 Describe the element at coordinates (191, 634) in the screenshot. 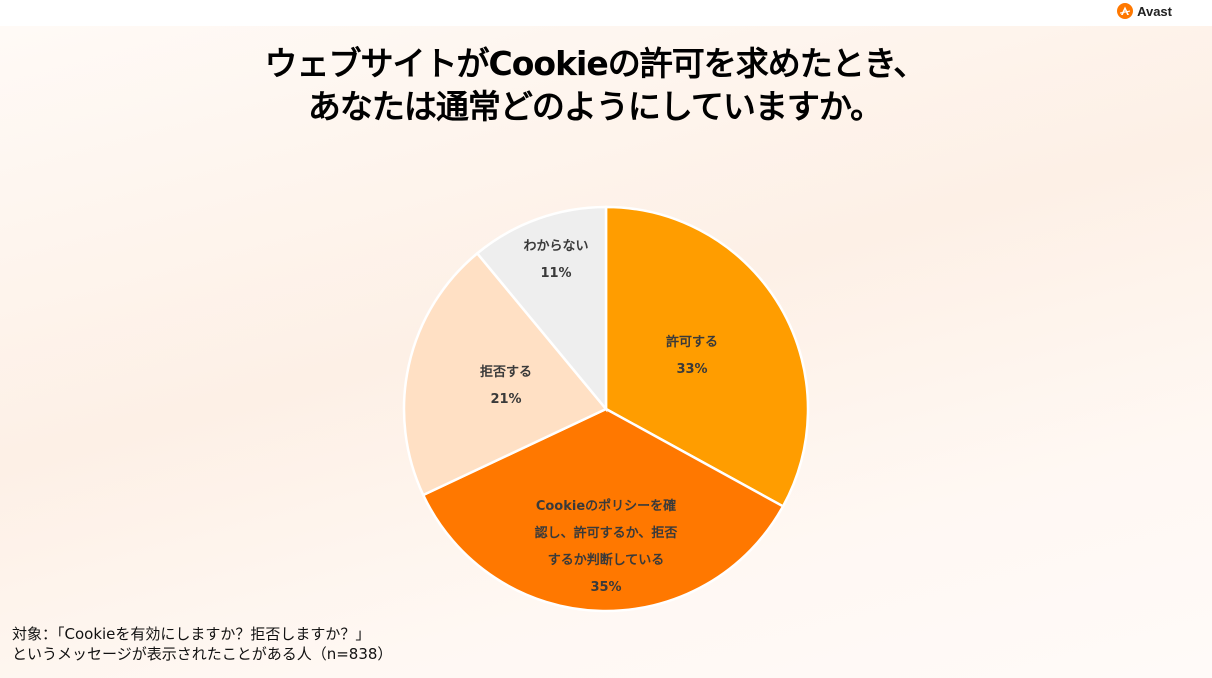

I see `footnote-line-1: 対象：「Cookieを有効にしますか？拒否しますか？」` at that location.